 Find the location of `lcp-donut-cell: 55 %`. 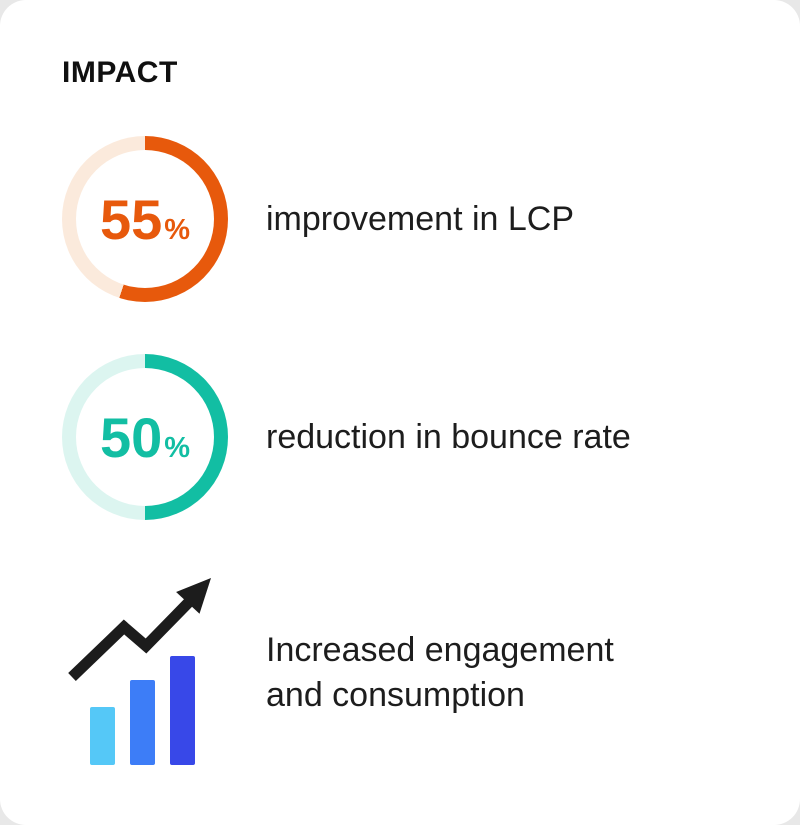

lcp-donut-cell: 55 % is located at coordinates (164, 219).